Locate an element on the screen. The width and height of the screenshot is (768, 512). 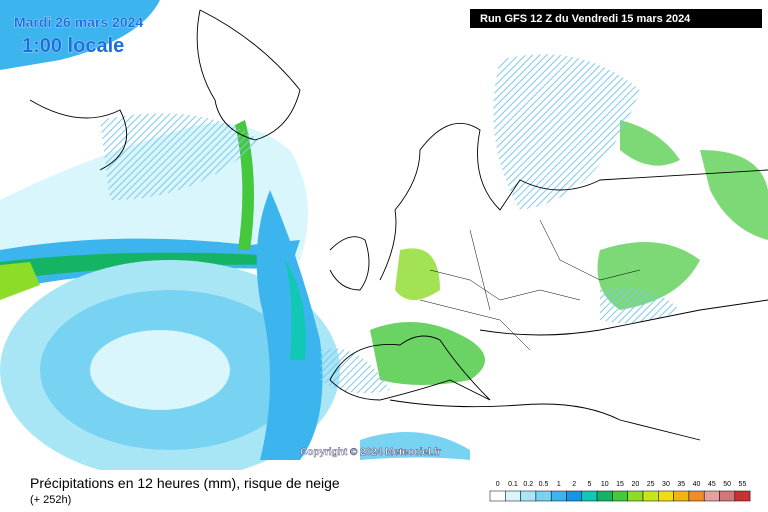
date-label: Mardi 26 mars 2024 is located at coordinates (78, 22).